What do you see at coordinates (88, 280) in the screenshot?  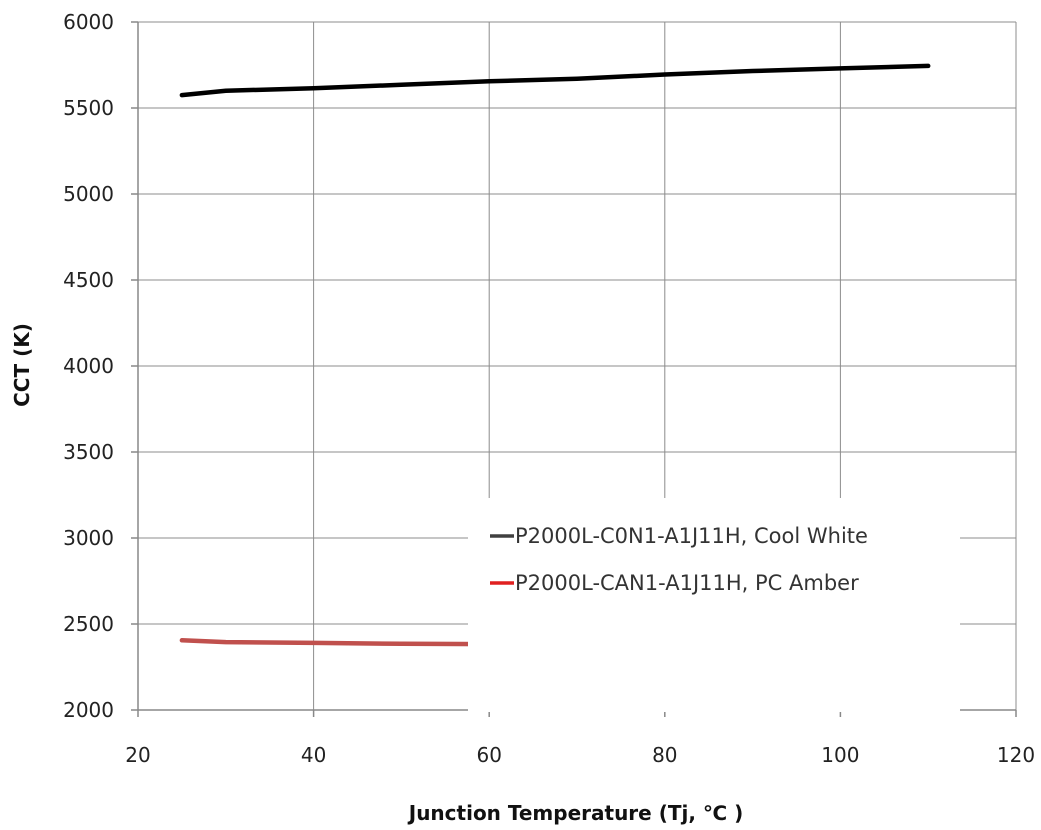 I see `y-tick-label: 4500` at bounding box center [88, 280].